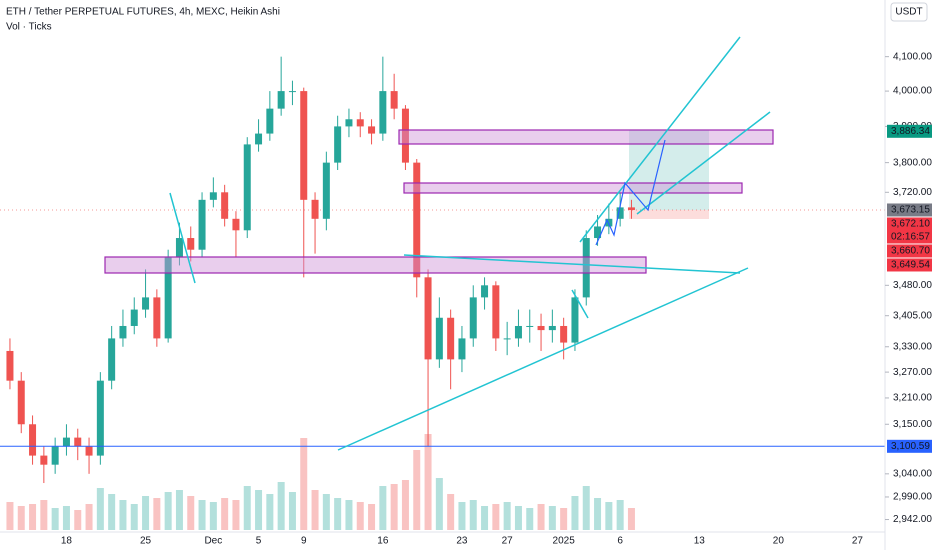 The image size is (932, 555). I want to click on stop-zone, so click(669, 214).